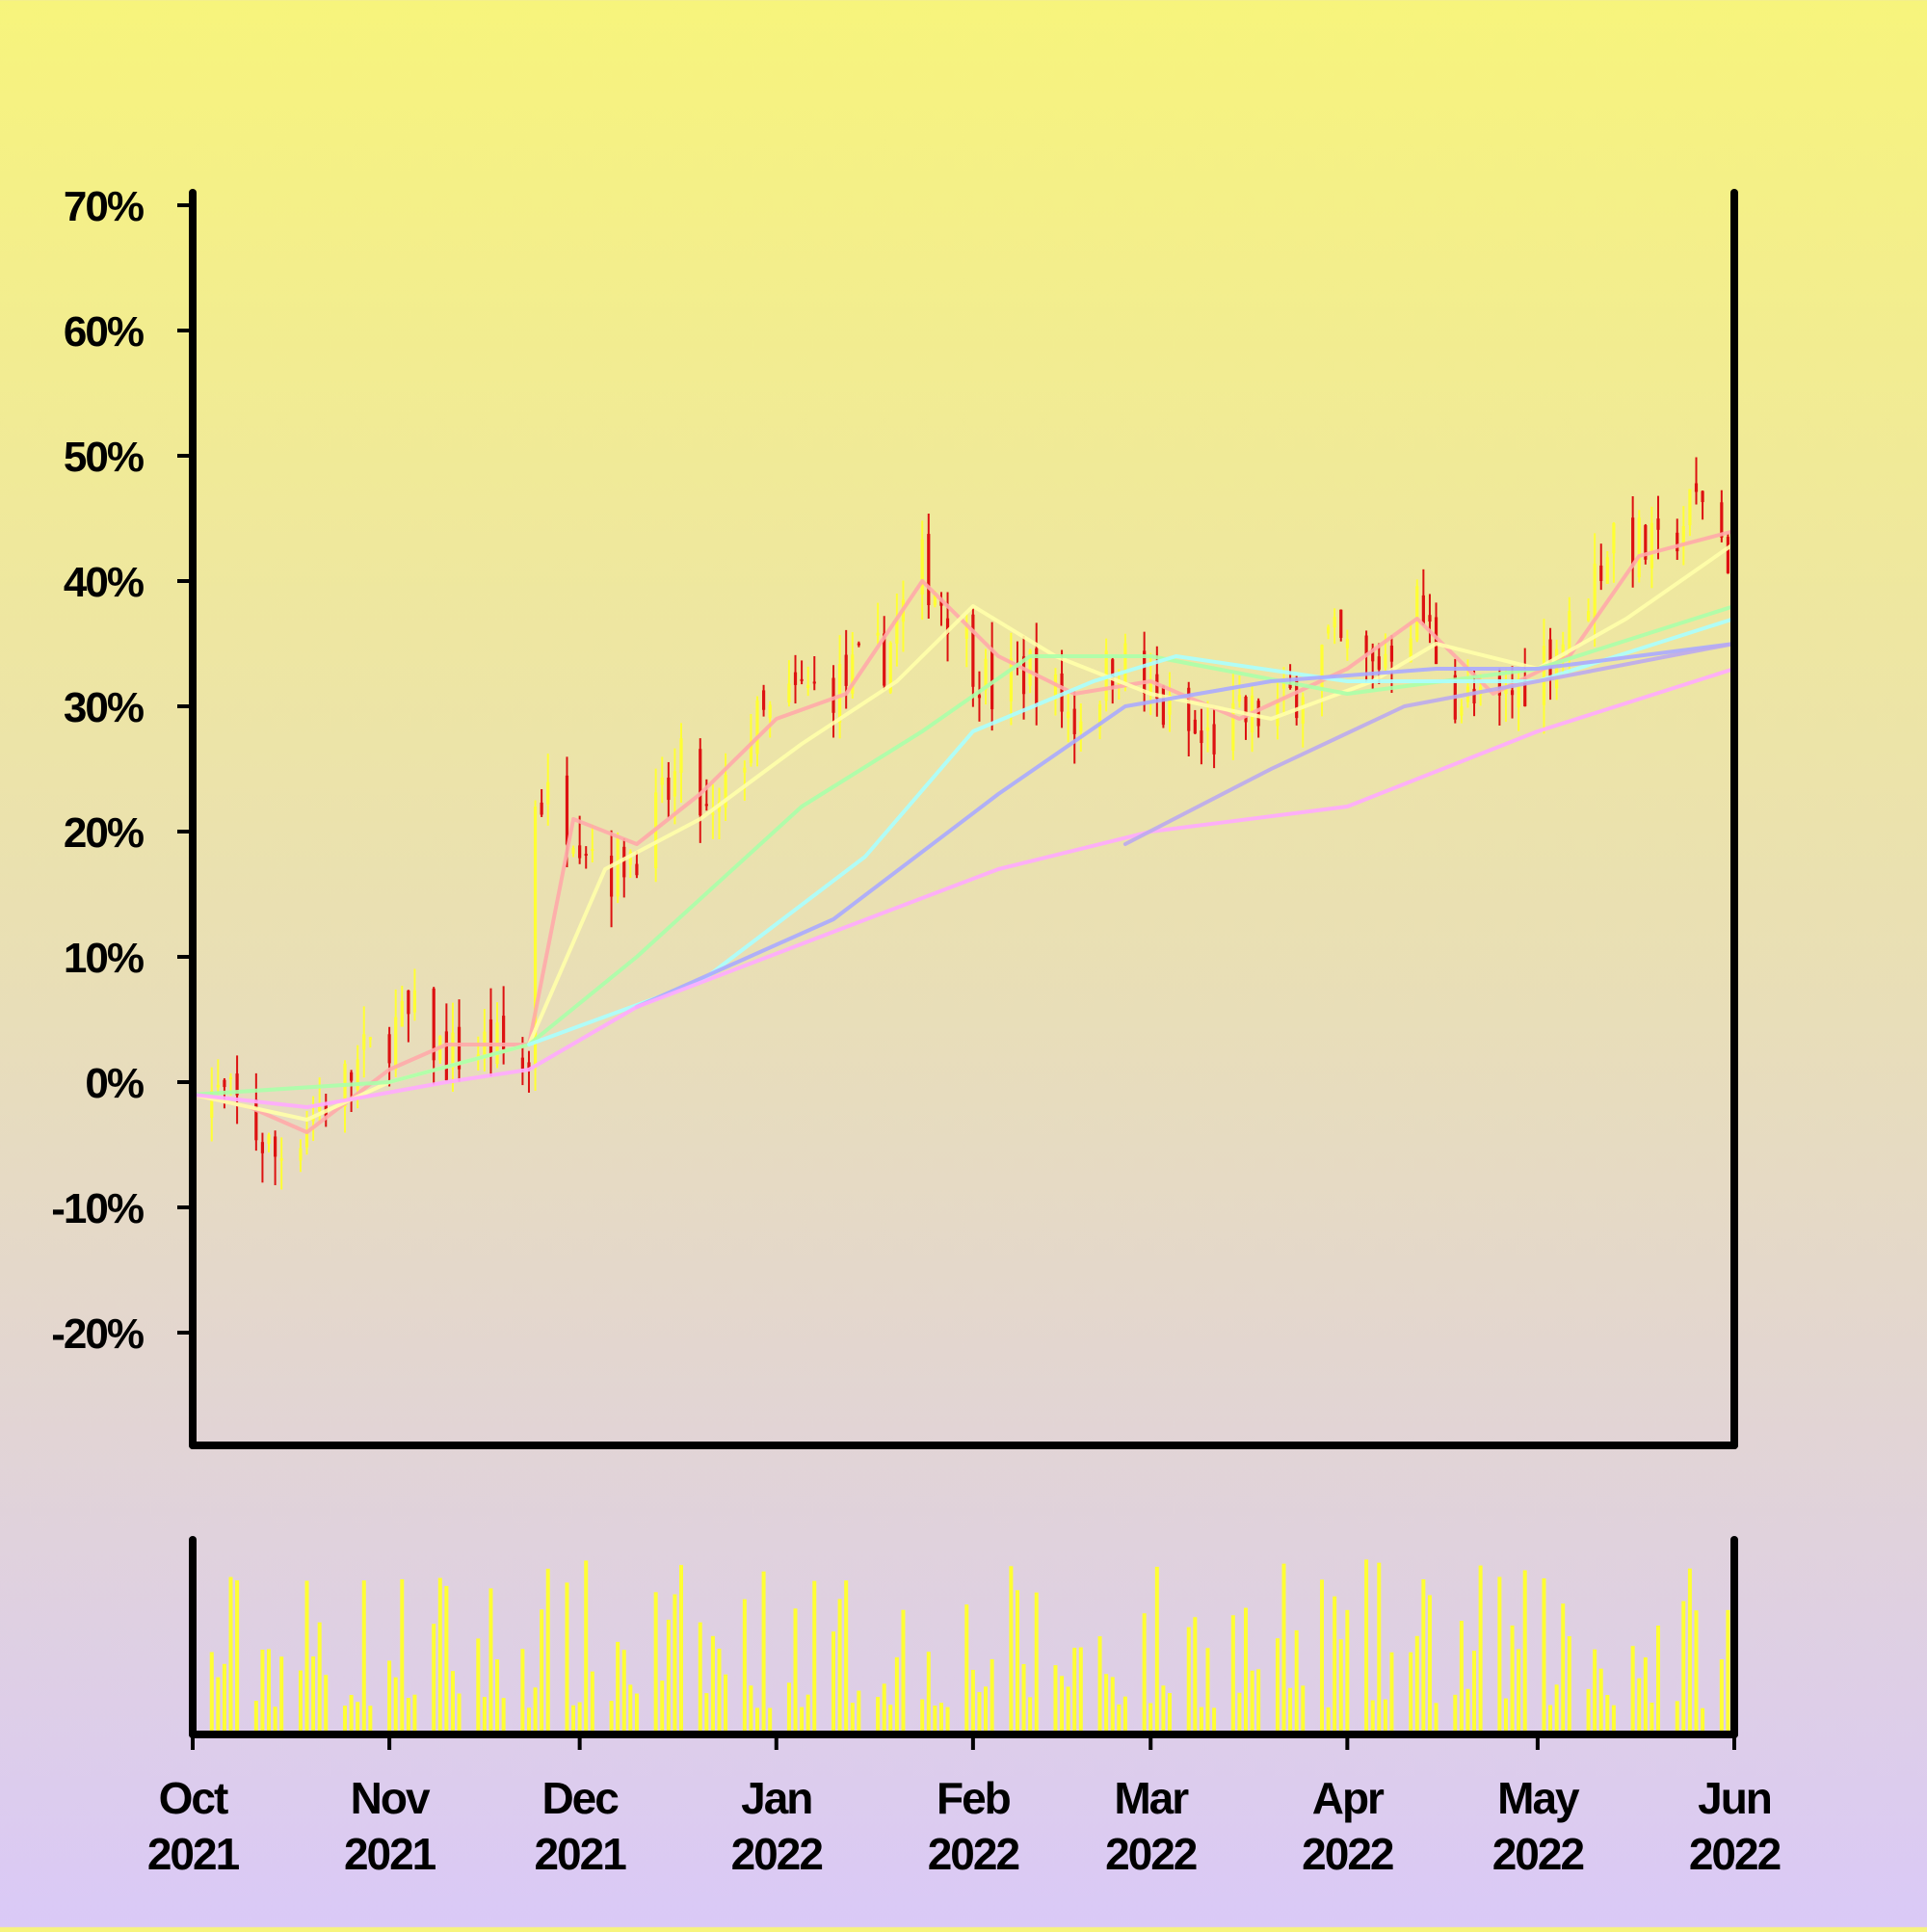 Image resolution: width=1927 pixels, height=1932 pixels. What do you see at coordinates (104, 332) in the screenshot?
I see `y-tick-label: 60%` at bounding box center [104, 332].